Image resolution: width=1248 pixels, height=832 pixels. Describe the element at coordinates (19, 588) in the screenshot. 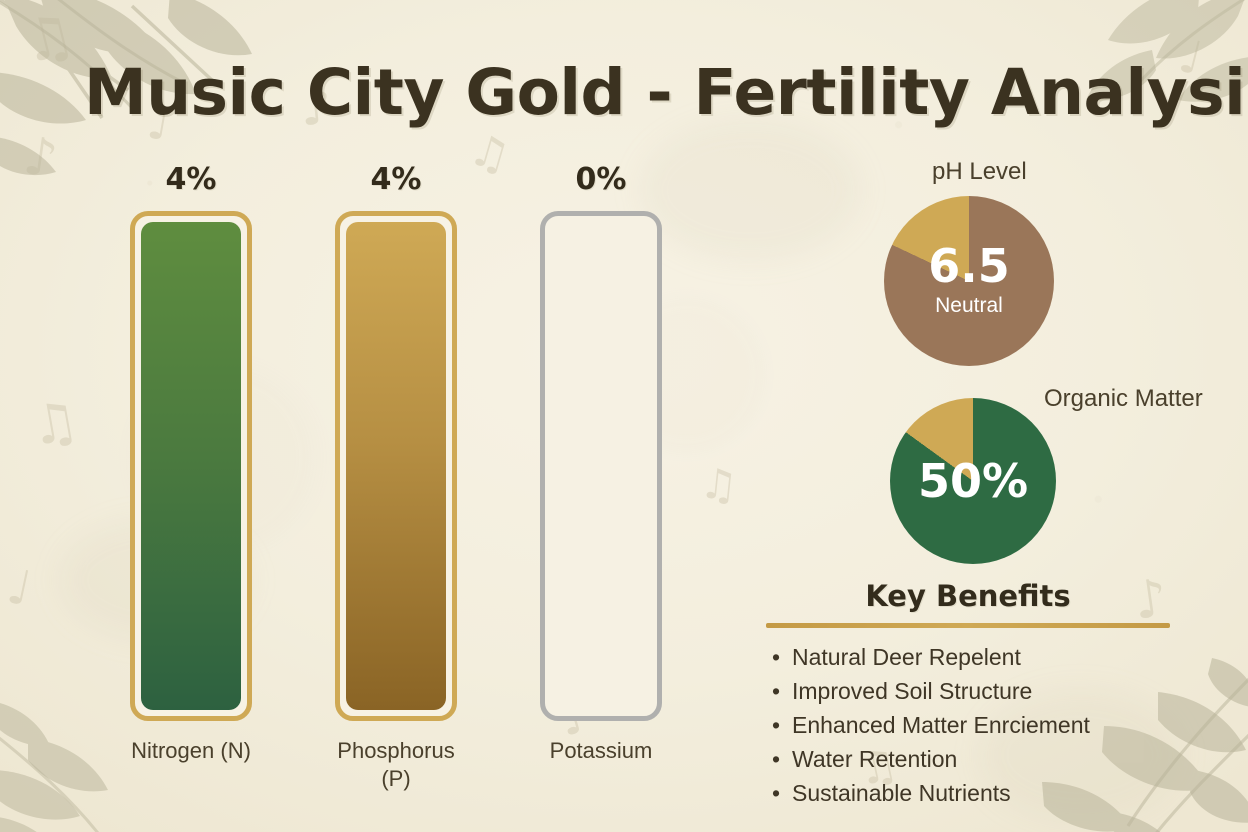

I see `music-note-icon: ♩` at that location.